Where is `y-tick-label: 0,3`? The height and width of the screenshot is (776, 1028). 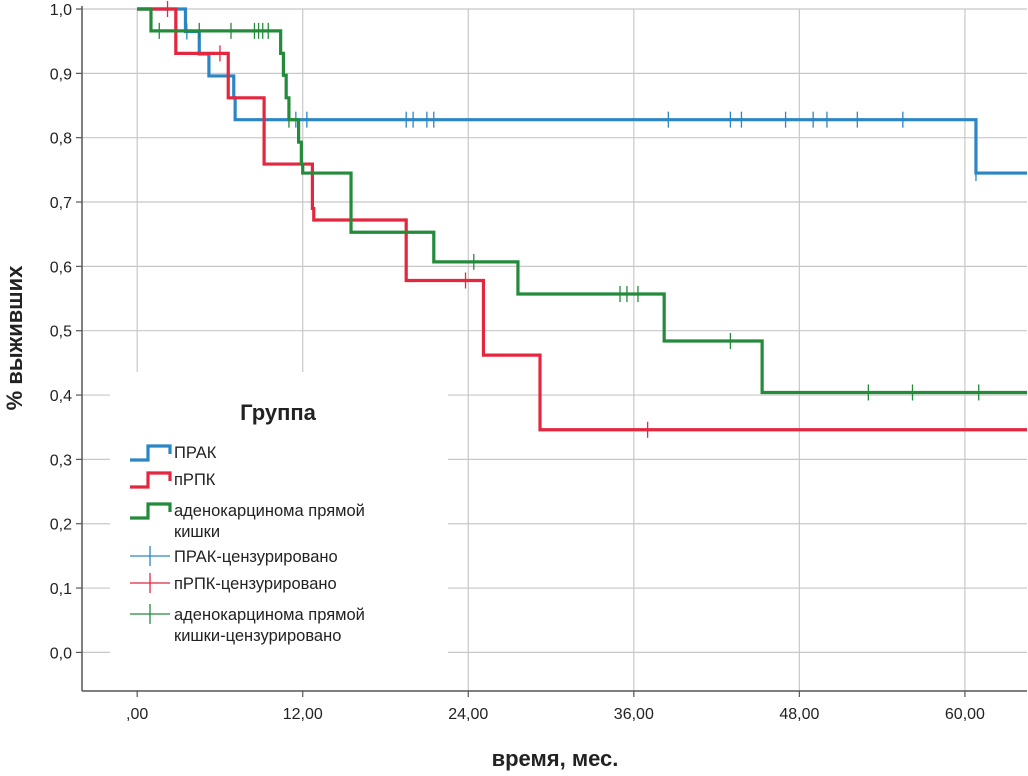 y-tick-label: 0,3 is located at coordinates (61, 460).